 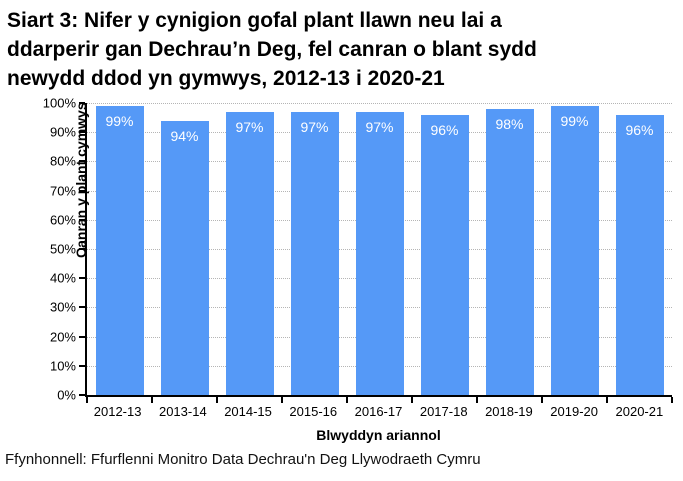 What do you see at coordinates (249, 126) in the screenshot?
I see `bar-data-label-2014-15: 97%` at bounding box center [249, 126].